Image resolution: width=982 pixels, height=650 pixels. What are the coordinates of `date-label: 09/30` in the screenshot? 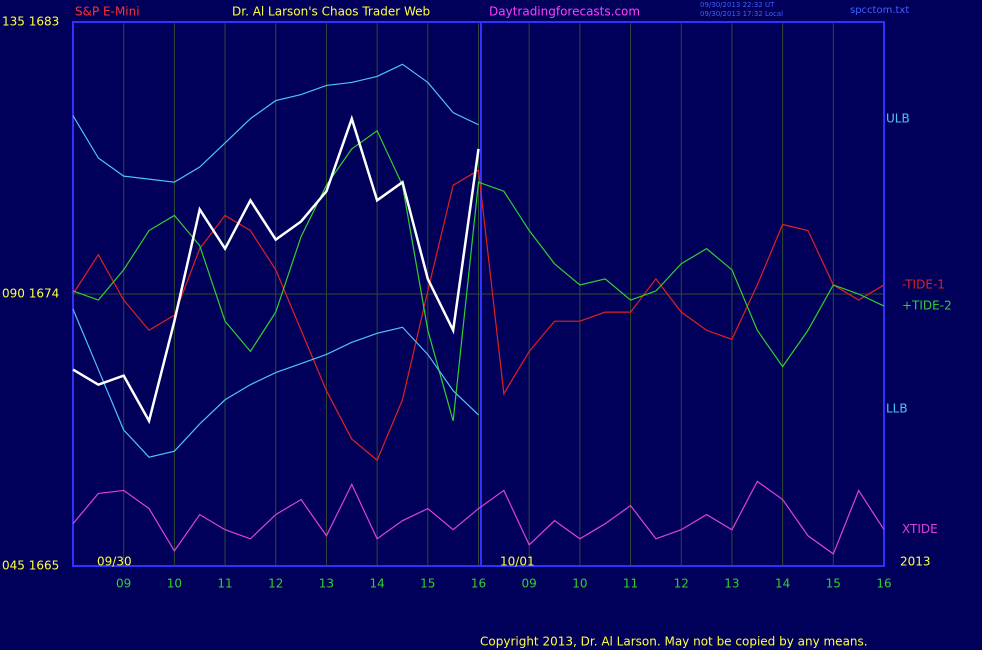 It's located at (114, 562).